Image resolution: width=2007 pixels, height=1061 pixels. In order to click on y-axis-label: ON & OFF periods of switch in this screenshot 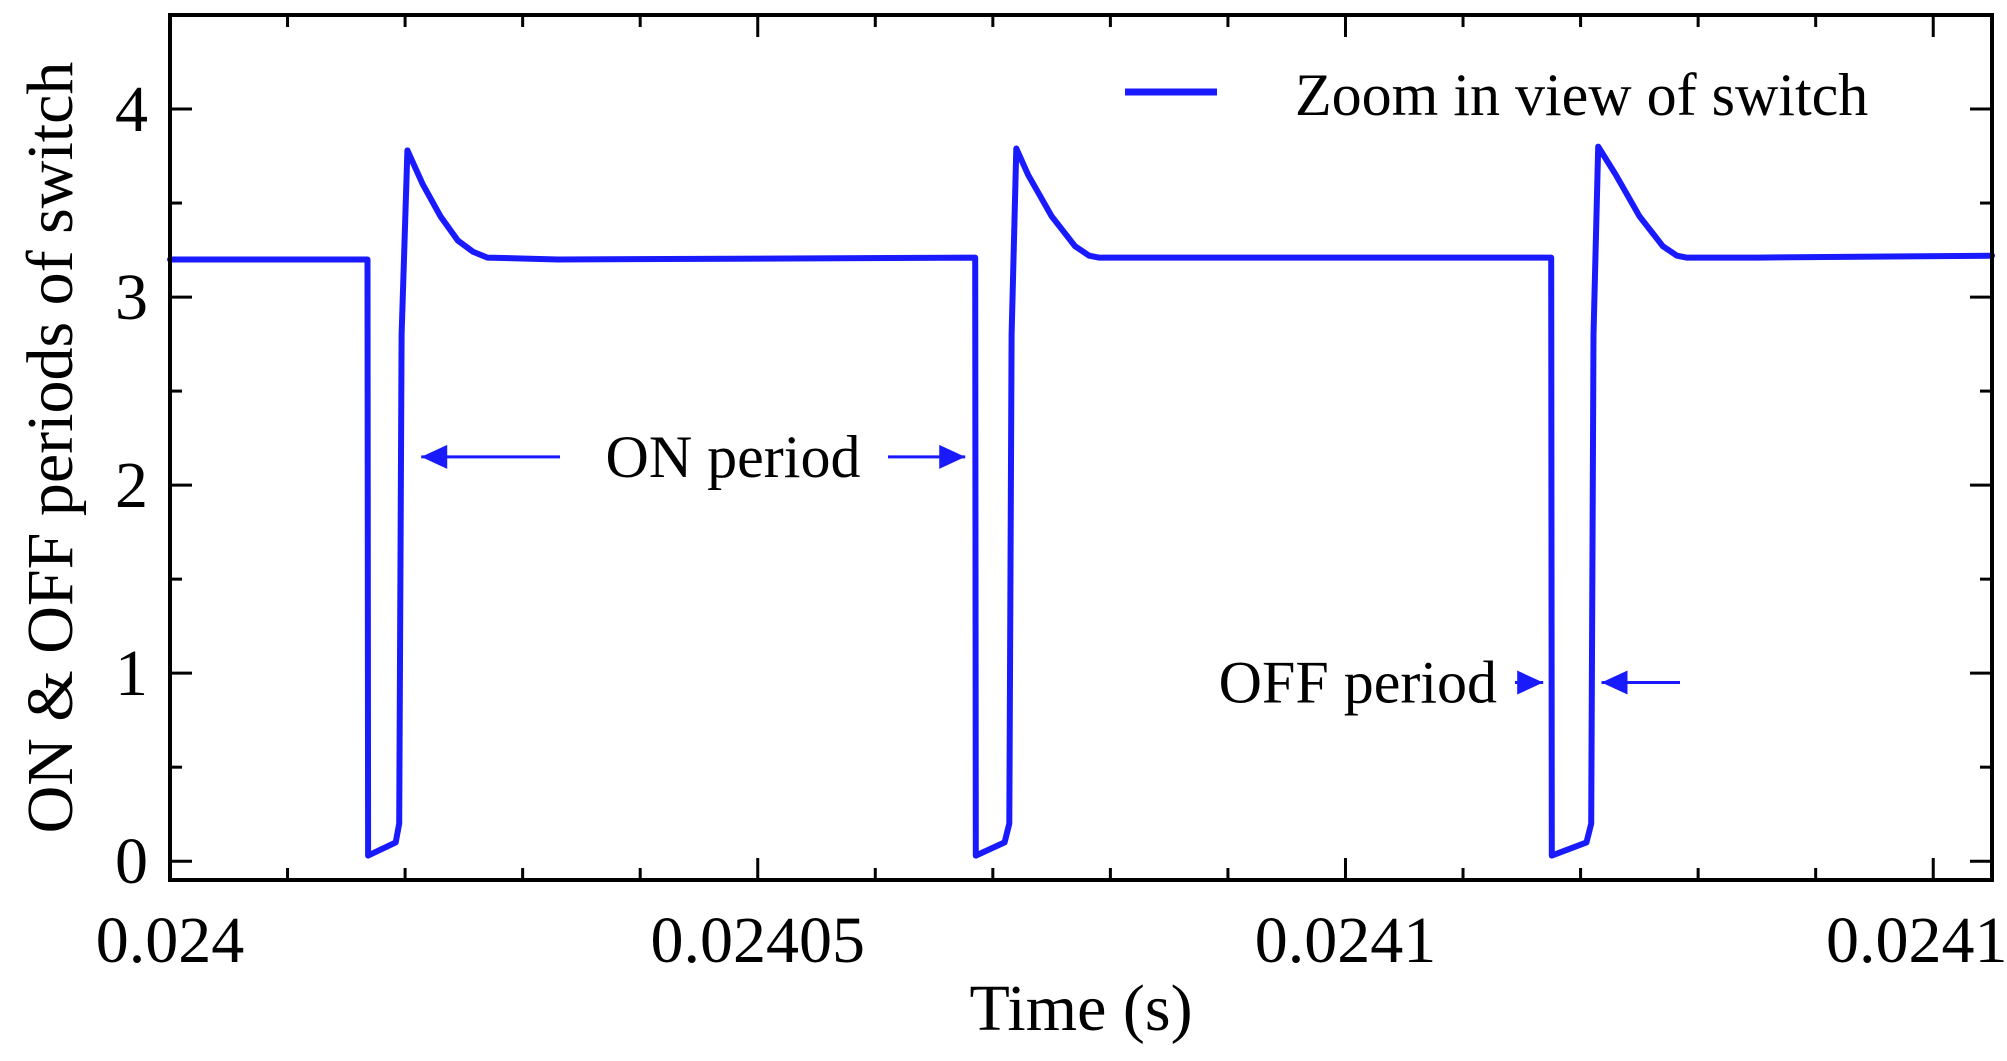, I will do `click(50, 448)`.